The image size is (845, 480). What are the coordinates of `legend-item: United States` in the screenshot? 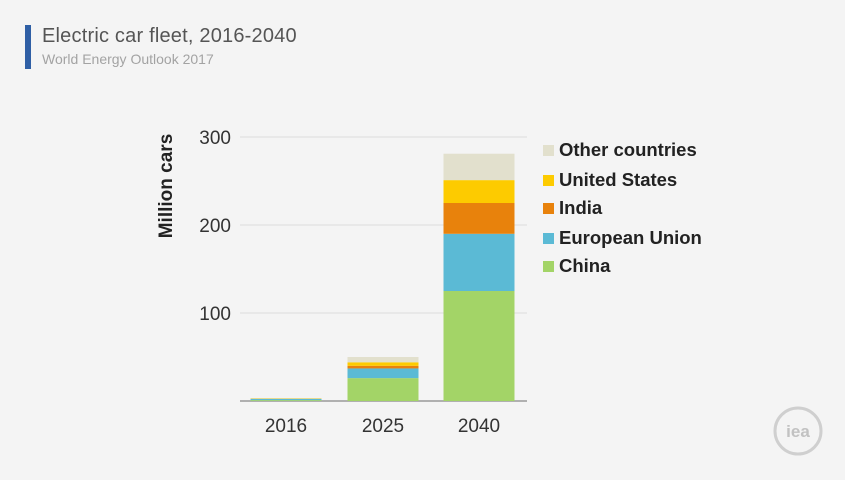 It's located at (610, 179).